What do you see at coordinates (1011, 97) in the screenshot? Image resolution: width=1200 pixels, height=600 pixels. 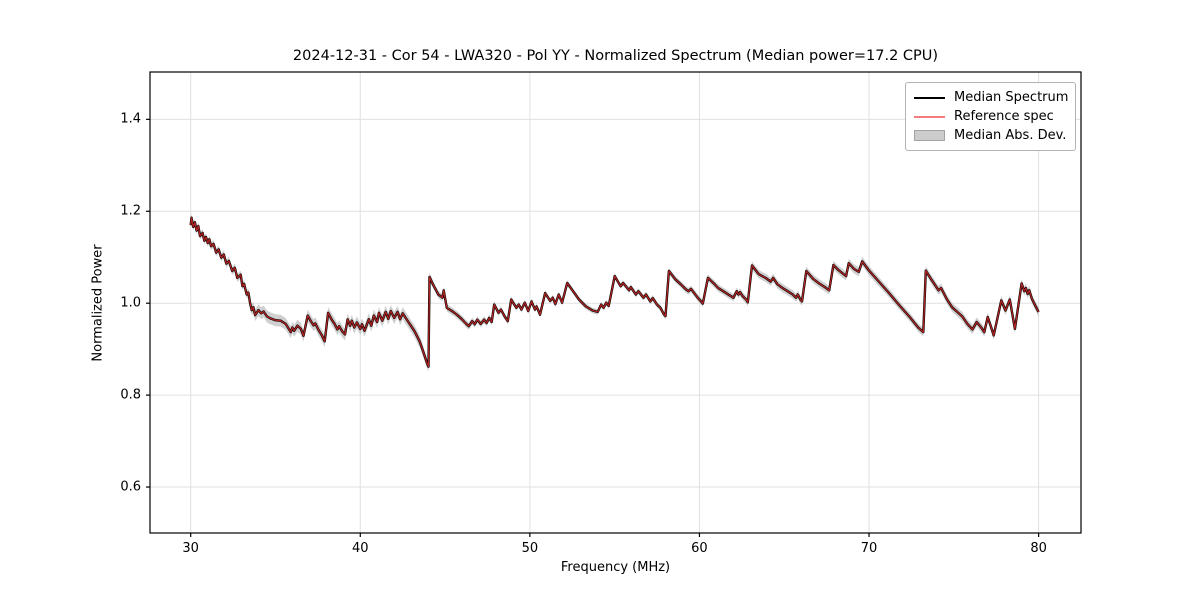 I see `legend-label: Median Spectrum` at bounding box center [1011, 97].